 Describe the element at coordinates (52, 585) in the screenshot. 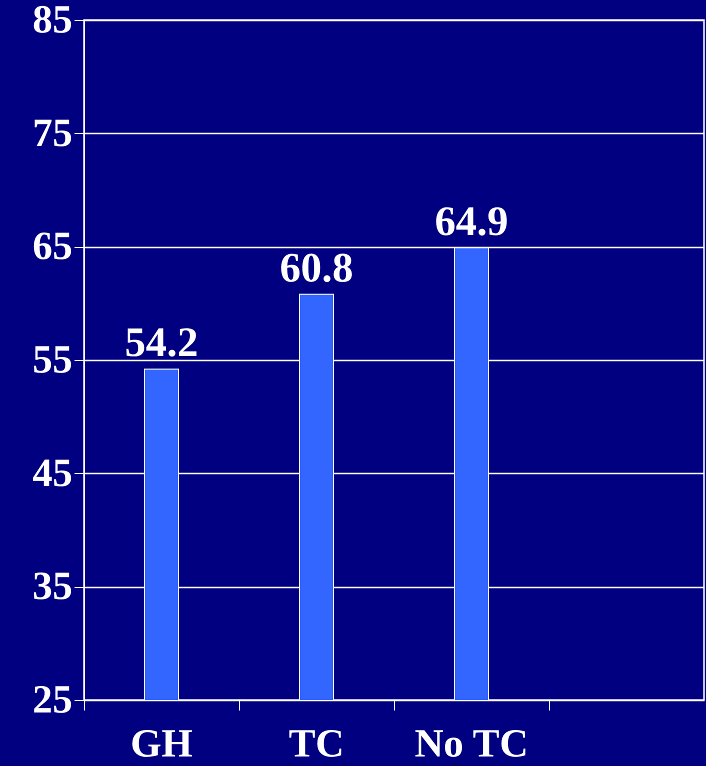

I see `y-tick-label: 35` at that location.